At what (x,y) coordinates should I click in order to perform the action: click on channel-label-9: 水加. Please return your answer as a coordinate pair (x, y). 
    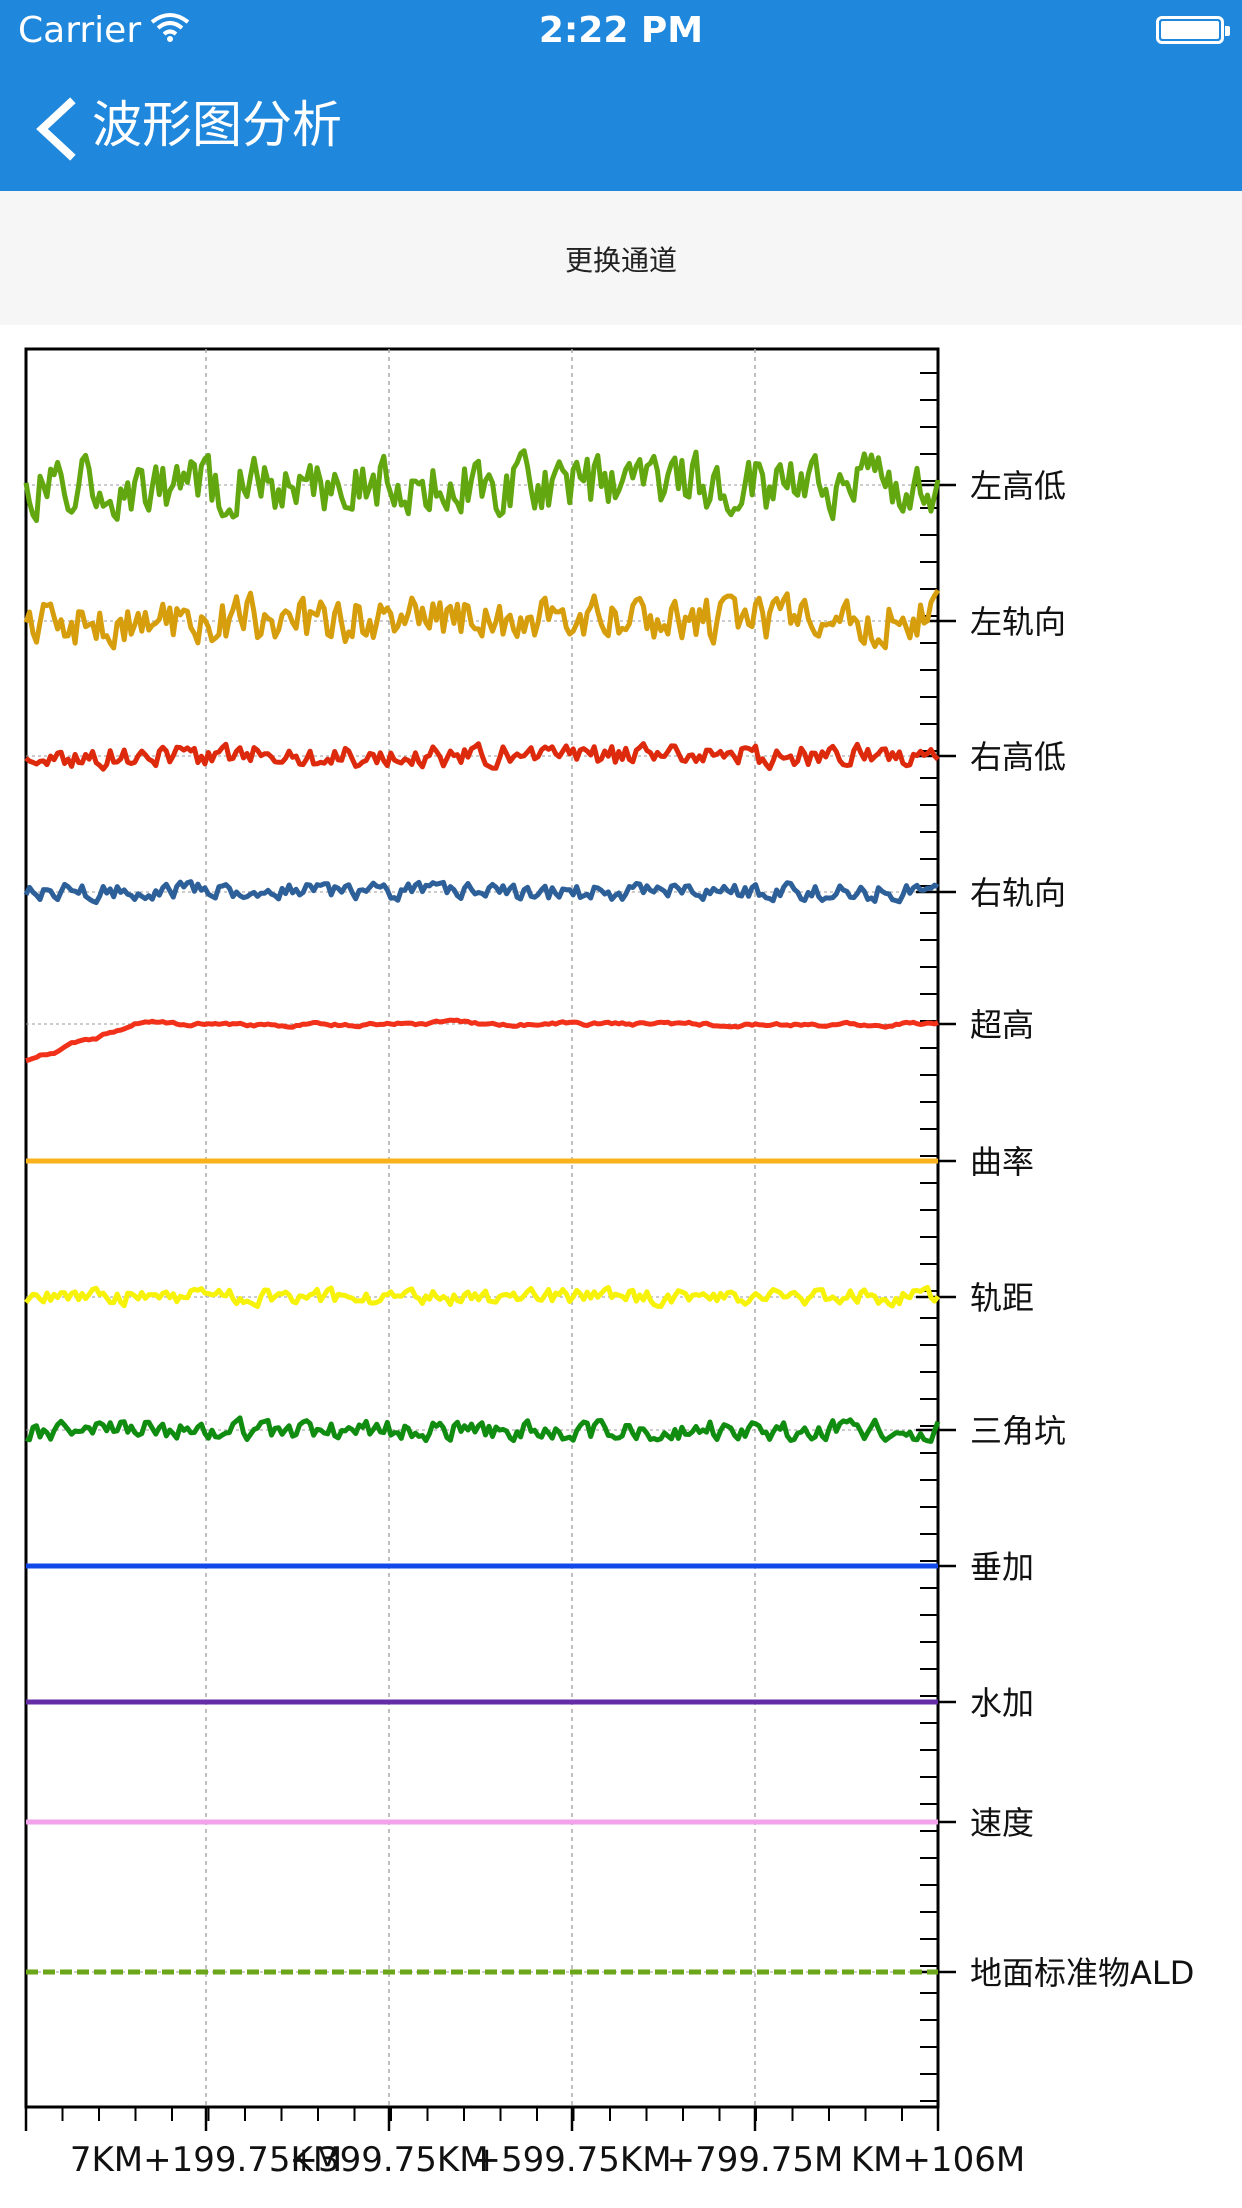
    Looking at the image, I should click on (1002, 1703).